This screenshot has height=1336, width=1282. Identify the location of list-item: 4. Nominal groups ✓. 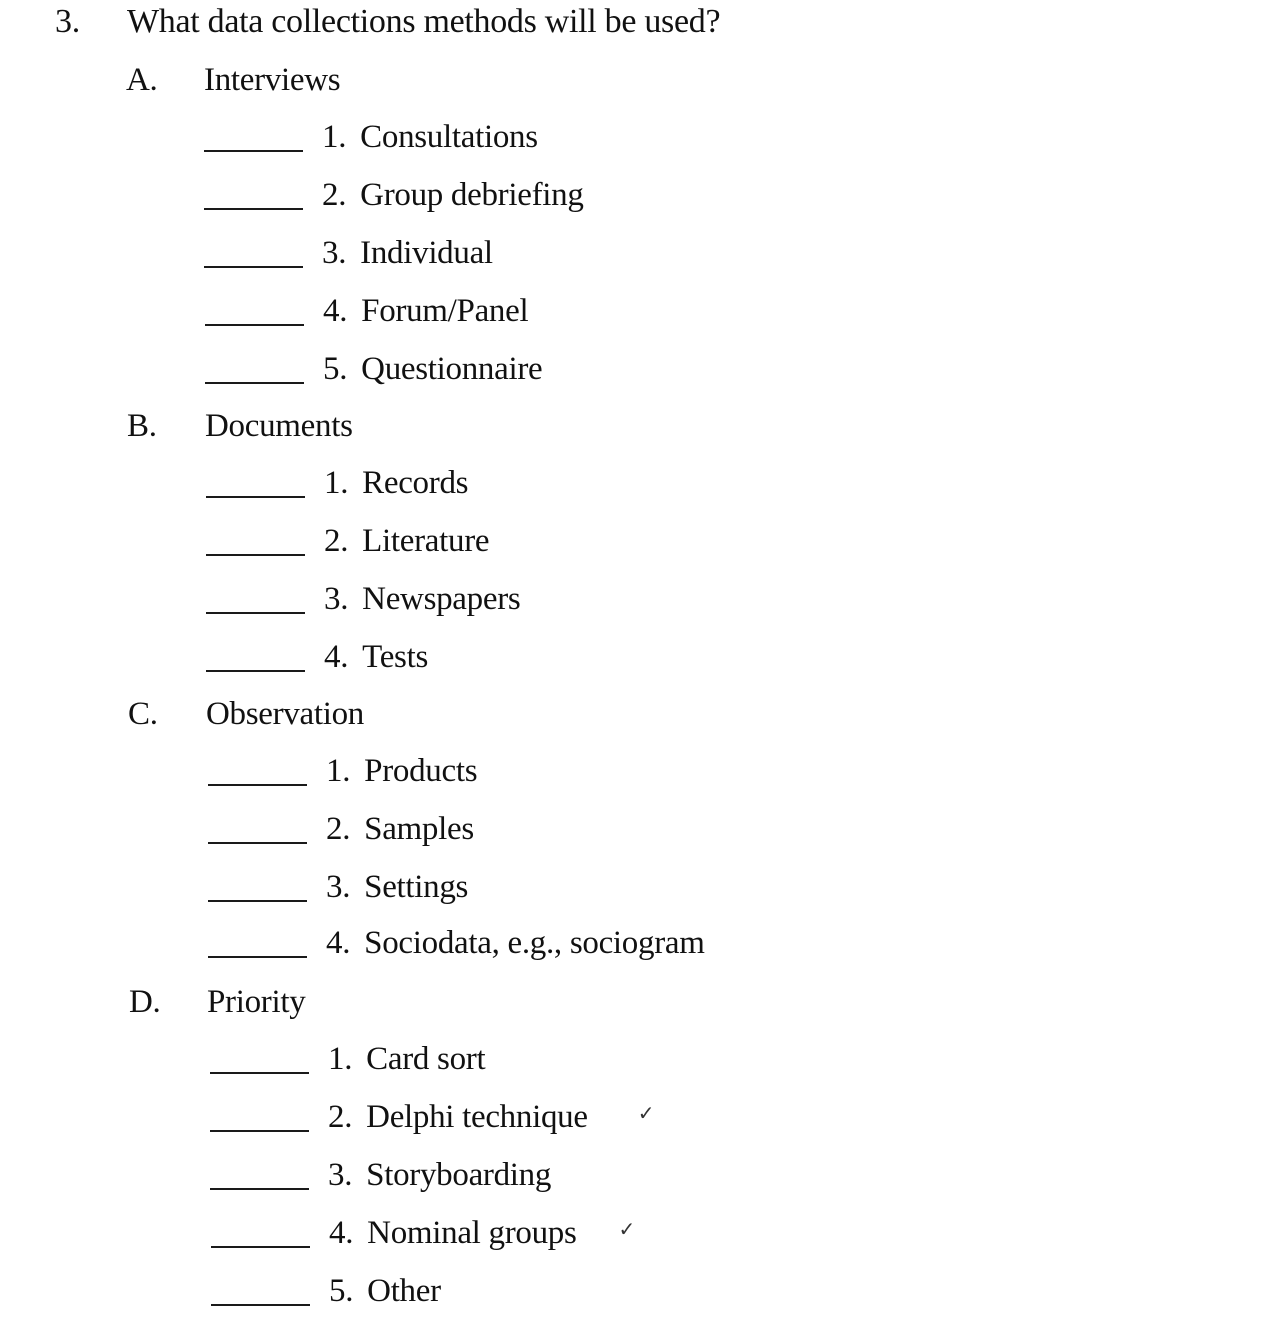
(423, 1233).